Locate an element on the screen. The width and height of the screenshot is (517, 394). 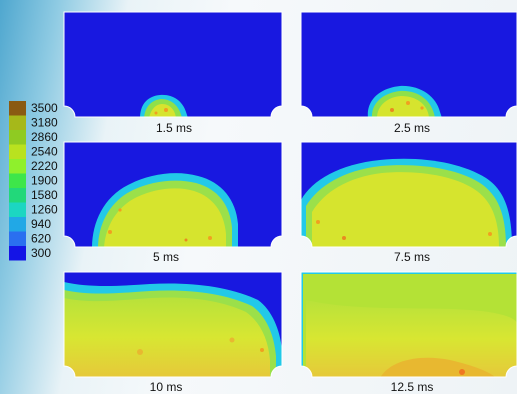
time-label-6: 12.5 ms is located at coordinates (412, 387).